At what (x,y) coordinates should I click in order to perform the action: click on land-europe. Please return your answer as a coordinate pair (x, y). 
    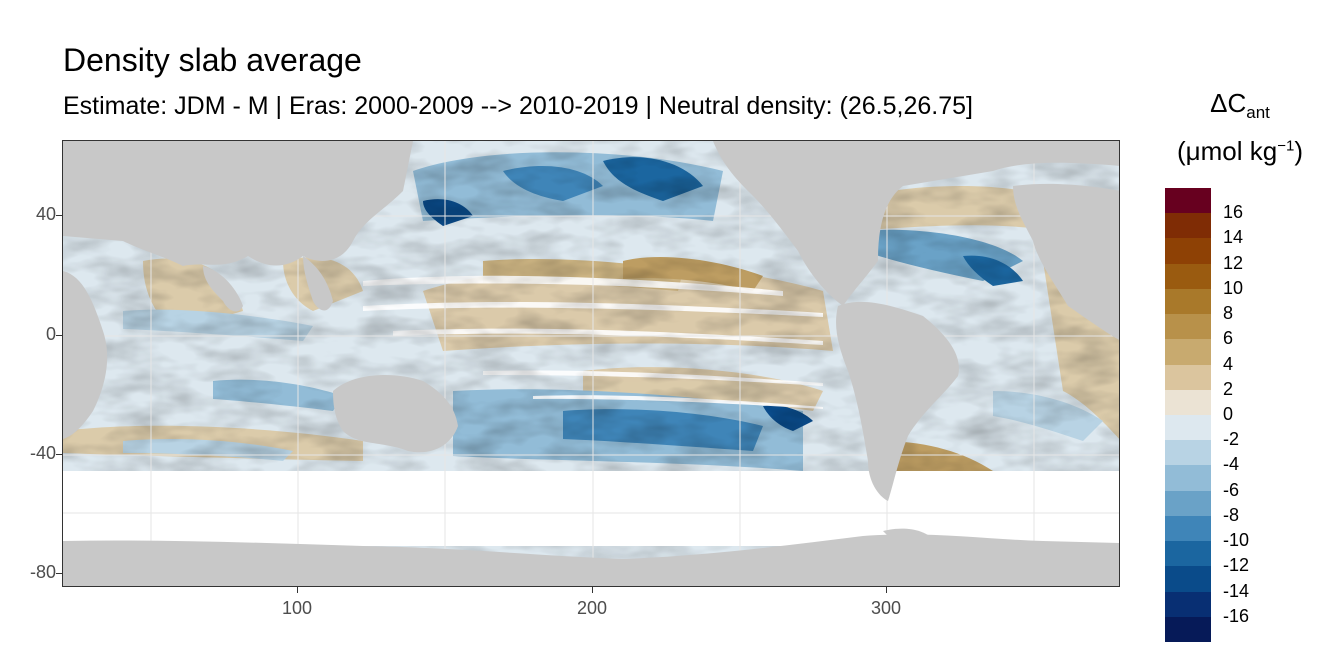
    Looking at the image, I should click on (1066, 261).